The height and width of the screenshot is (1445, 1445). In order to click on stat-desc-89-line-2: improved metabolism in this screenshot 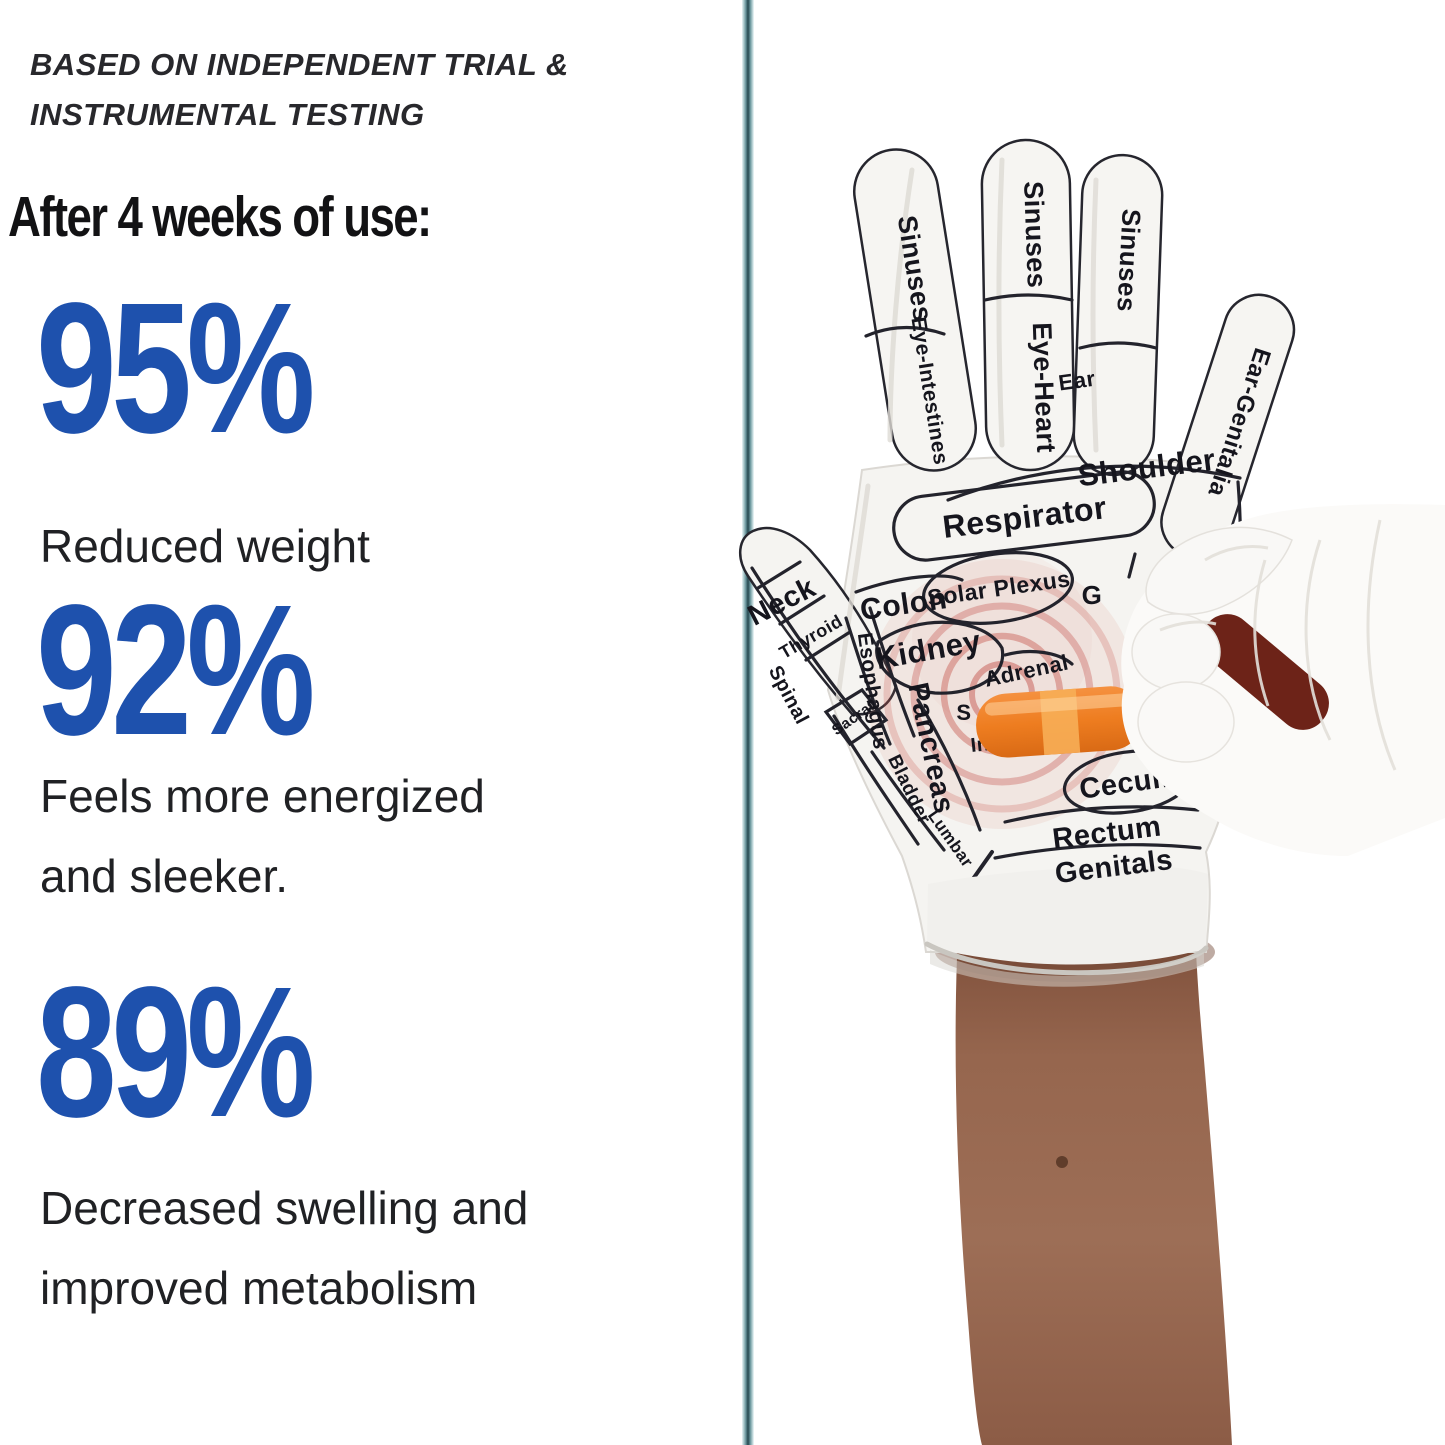, I will do `click(259, 1288)`.